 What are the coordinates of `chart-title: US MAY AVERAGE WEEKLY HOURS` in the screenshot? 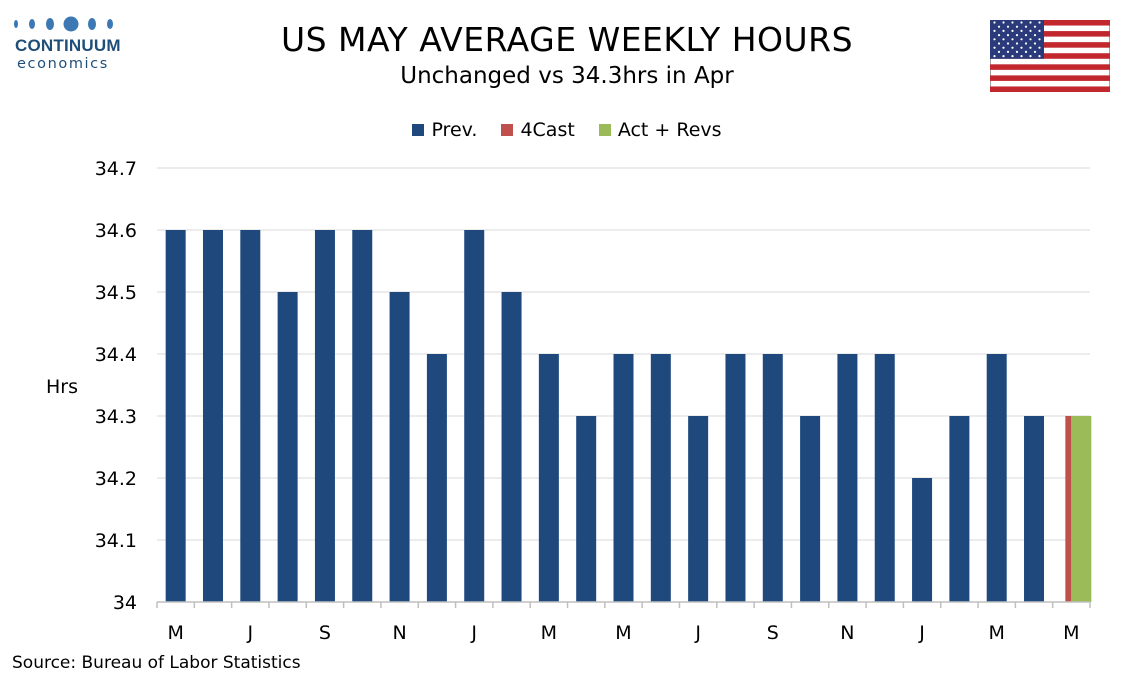 It's located at (567, 39).